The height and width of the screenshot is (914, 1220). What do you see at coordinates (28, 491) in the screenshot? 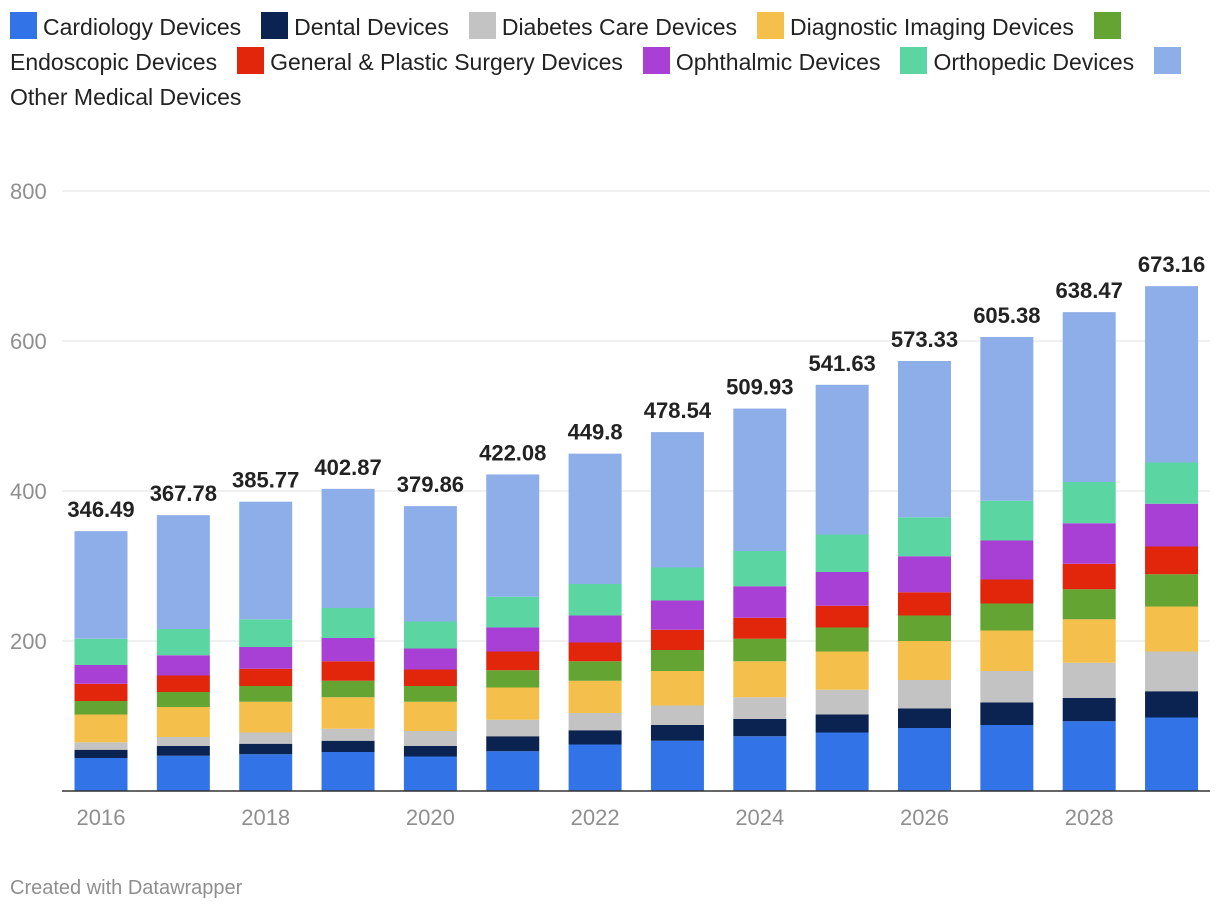
I see `y-tick-label: 400` at bounding box center [28, 491].